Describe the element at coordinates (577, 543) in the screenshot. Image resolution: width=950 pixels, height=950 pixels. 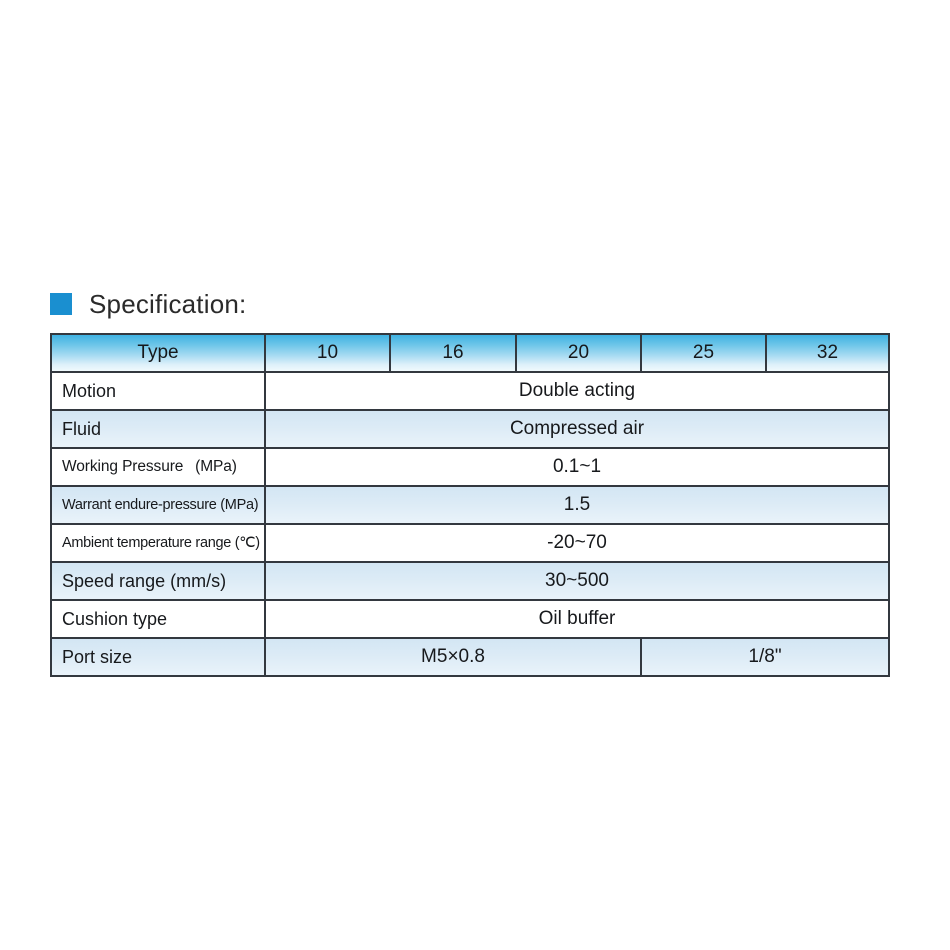
I see `row-value: -20~70` at that location.